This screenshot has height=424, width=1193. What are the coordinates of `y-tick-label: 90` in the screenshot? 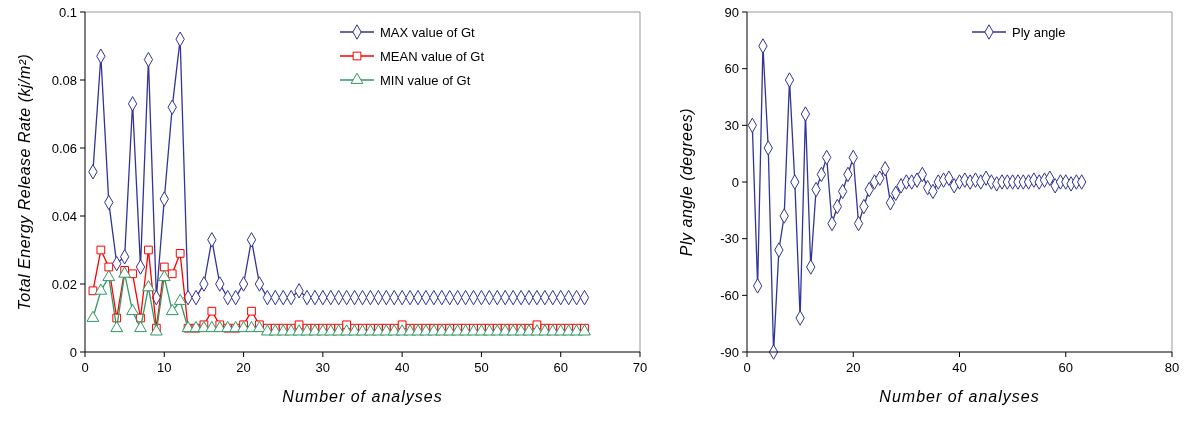 It's located at (731, 12).